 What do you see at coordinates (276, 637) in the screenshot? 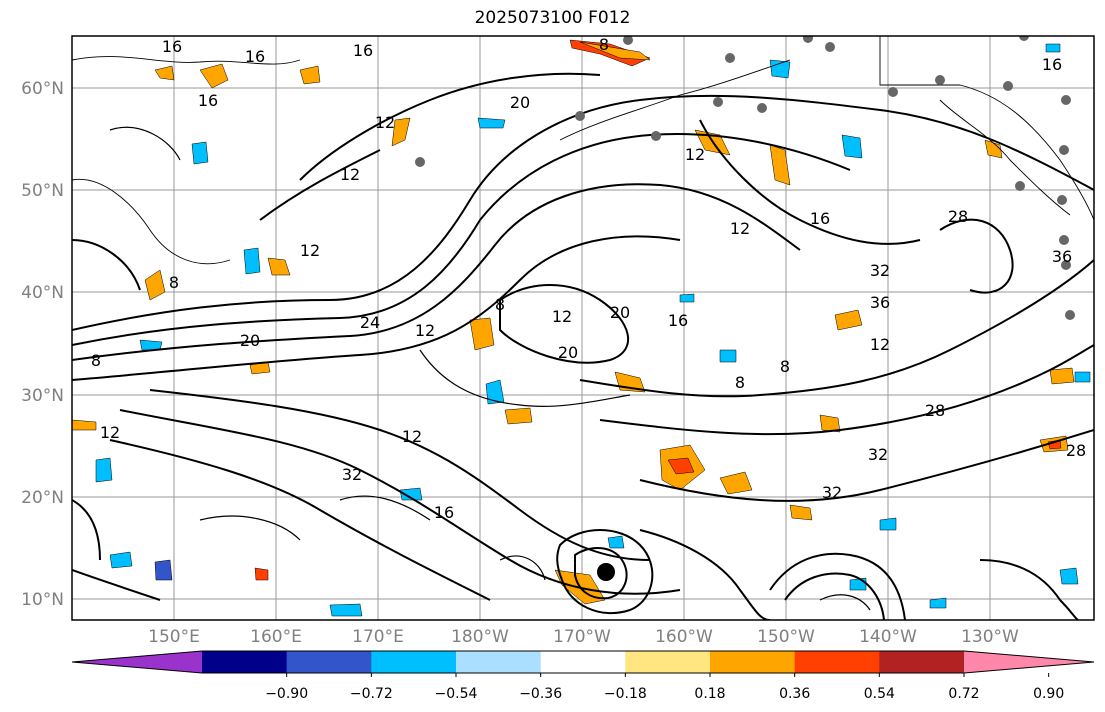
I see `lon-label-160e: 160°E` at bounding box center [276, 637].